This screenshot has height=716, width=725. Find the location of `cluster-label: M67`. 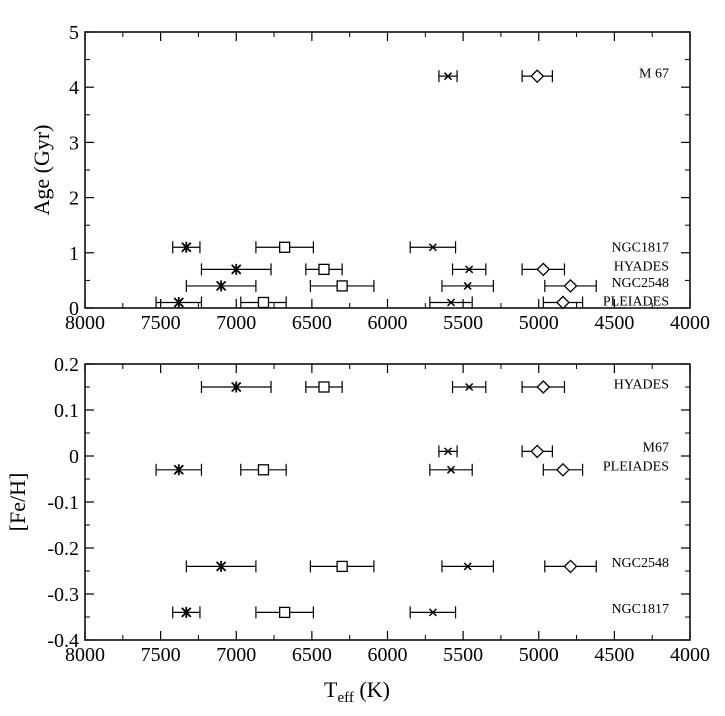

cluster-label: M67 is located at coordinates (656, 448).